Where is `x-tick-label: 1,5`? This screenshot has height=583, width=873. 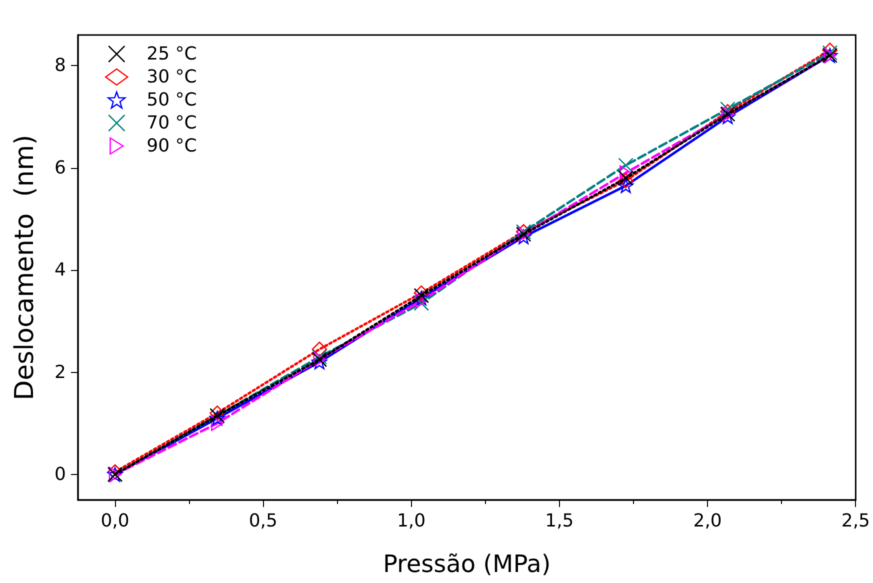 x-tick-label: 1,5 is located at coordinates (559, 521).